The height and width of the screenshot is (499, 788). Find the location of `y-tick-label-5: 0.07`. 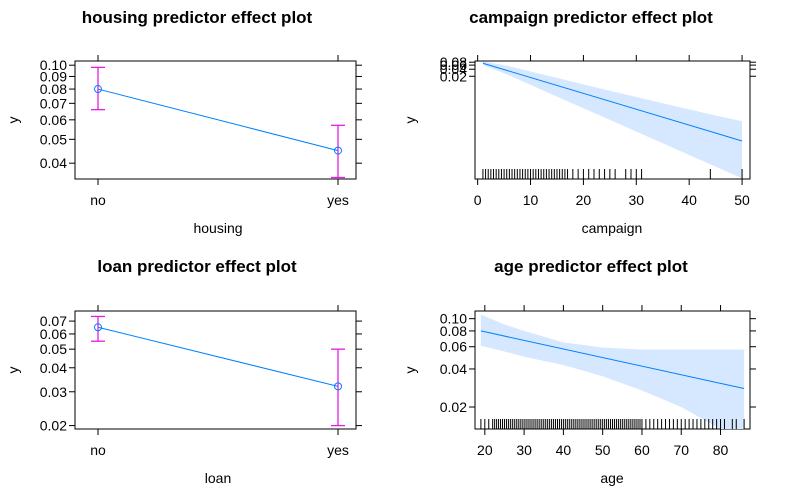

y-tick-label-5: 0.07 is located at coordinates (53, 321).